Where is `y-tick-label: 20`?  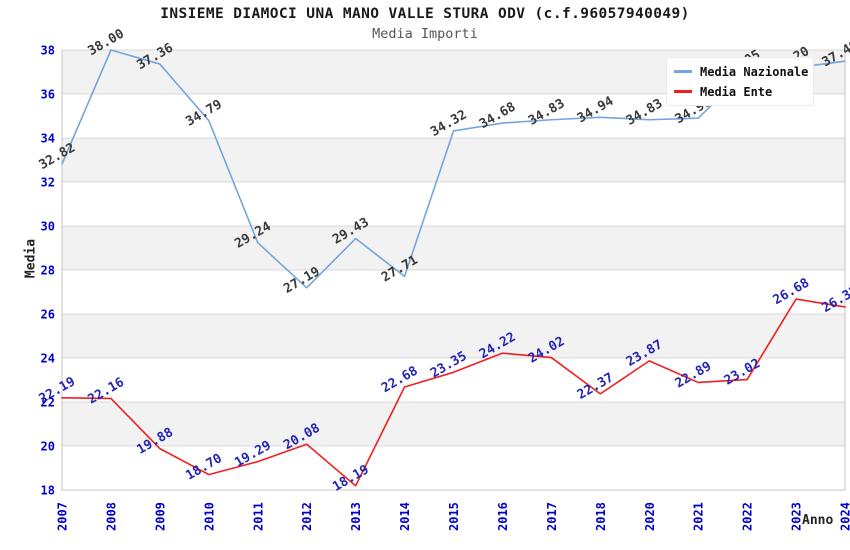
y-tick-label: 20 is located at coordinates (48, 447).